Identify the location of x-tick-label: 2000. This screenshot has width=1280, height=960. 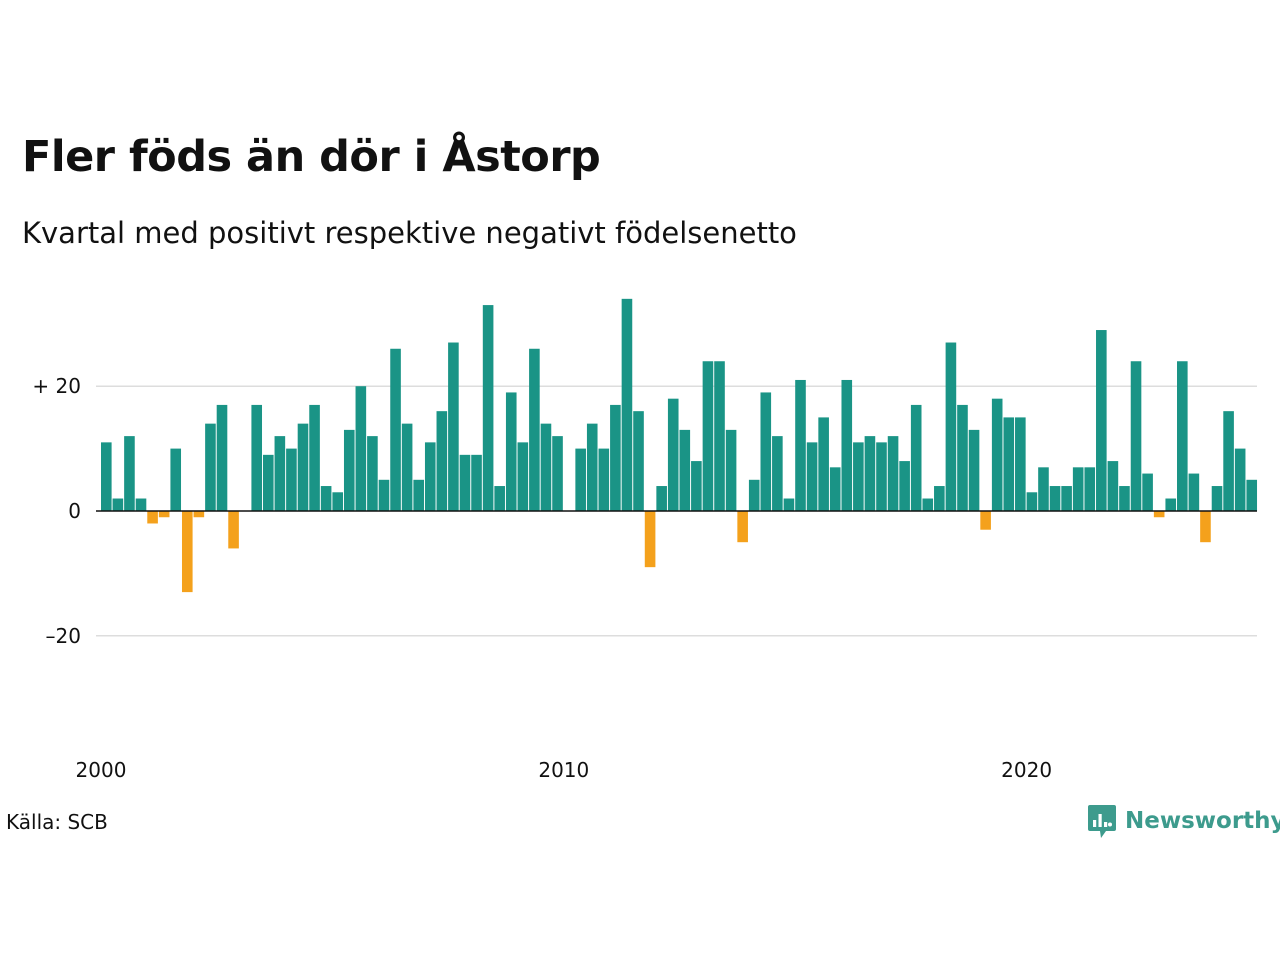
(101, 770).